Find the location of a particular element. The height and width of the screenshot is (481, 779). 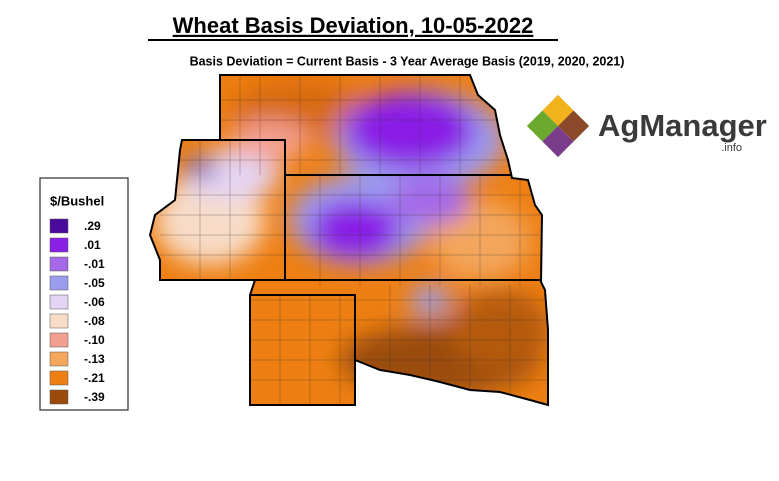

logo: AgManager .info is located at coordinates (646, 126).